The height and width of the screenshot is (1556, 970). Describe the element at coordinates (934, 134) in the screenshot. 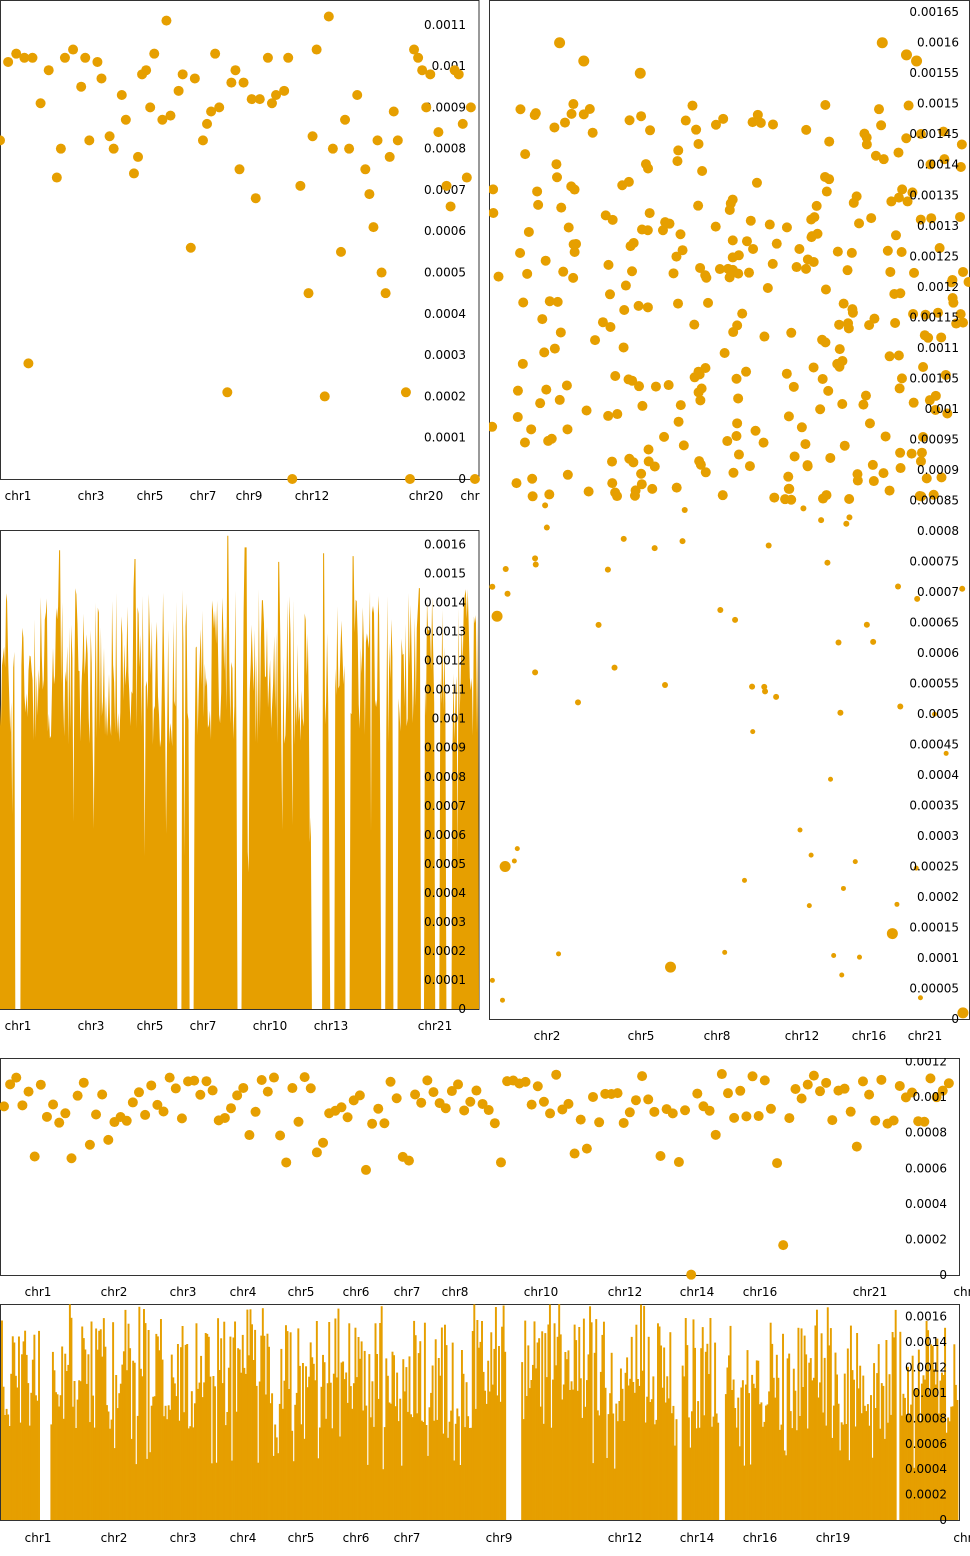

I see `y-tick-label: 0.00145` at that location.